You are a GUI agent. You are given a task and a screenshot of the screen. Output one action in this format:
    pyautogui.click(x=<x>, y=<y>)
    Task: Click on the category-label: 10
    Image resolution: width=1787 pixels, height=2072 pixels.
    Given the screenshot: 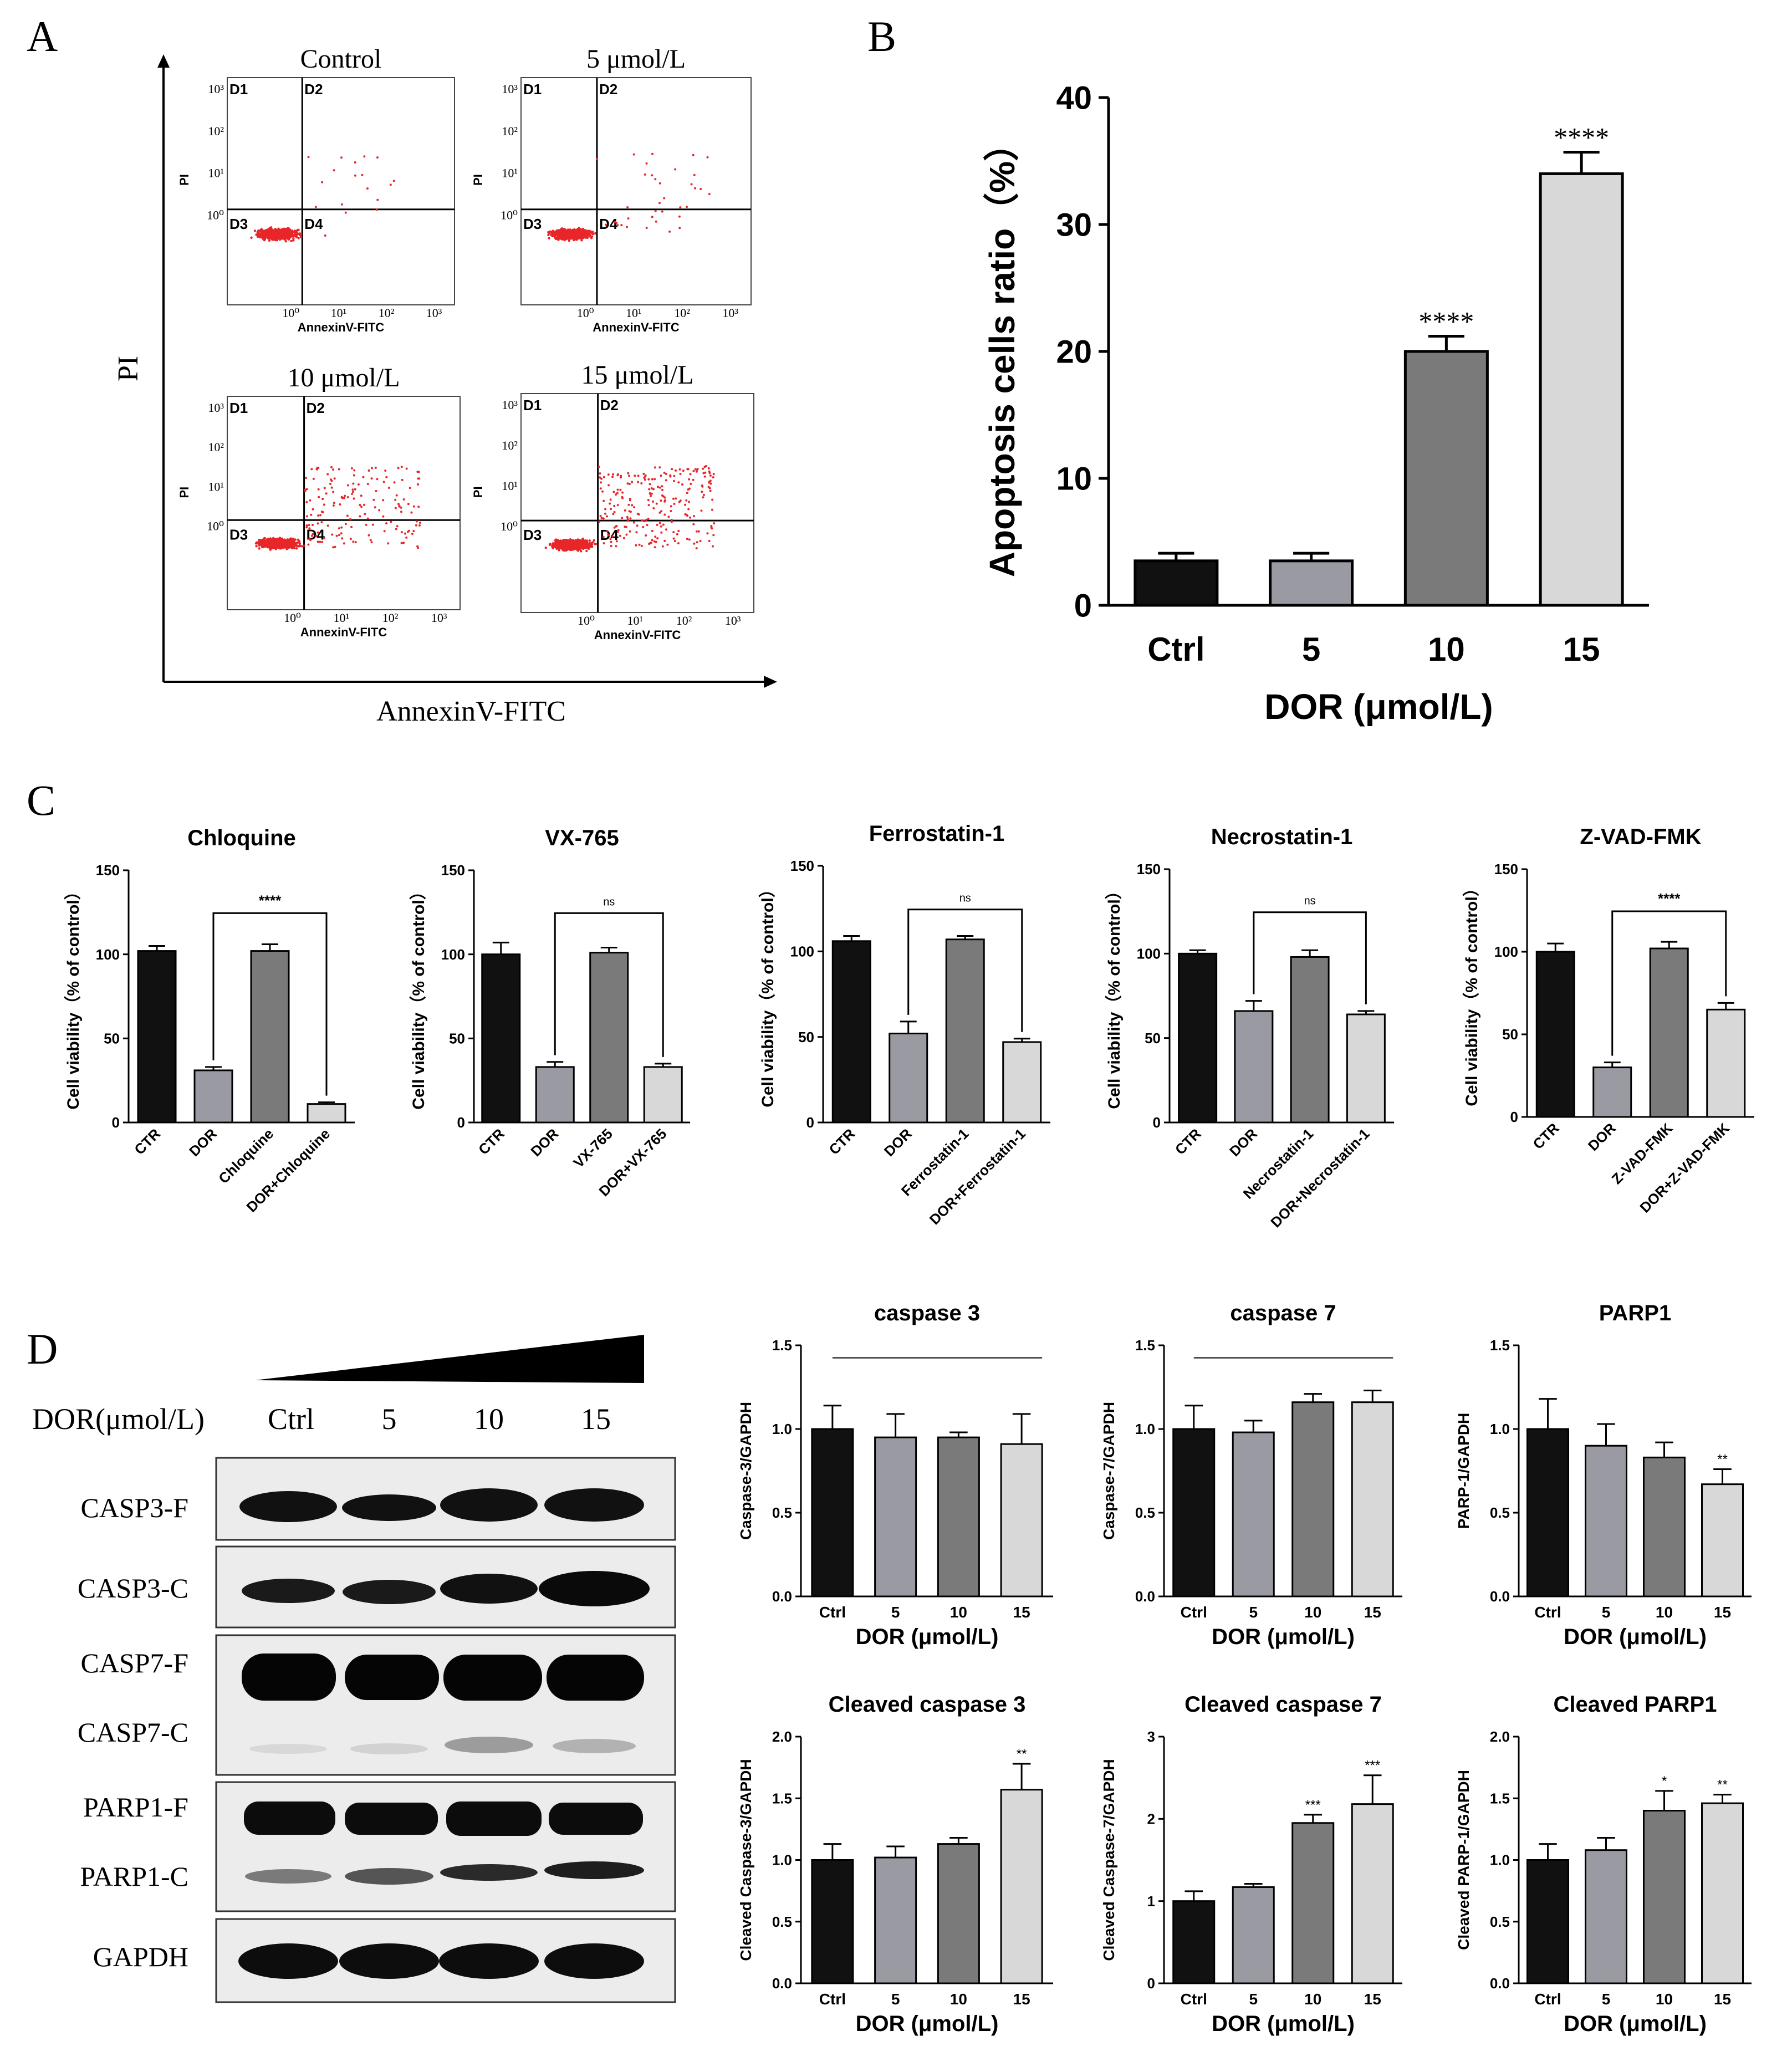 What is the action you would take?
    pyautogui.click(x=959, y=1999)
    